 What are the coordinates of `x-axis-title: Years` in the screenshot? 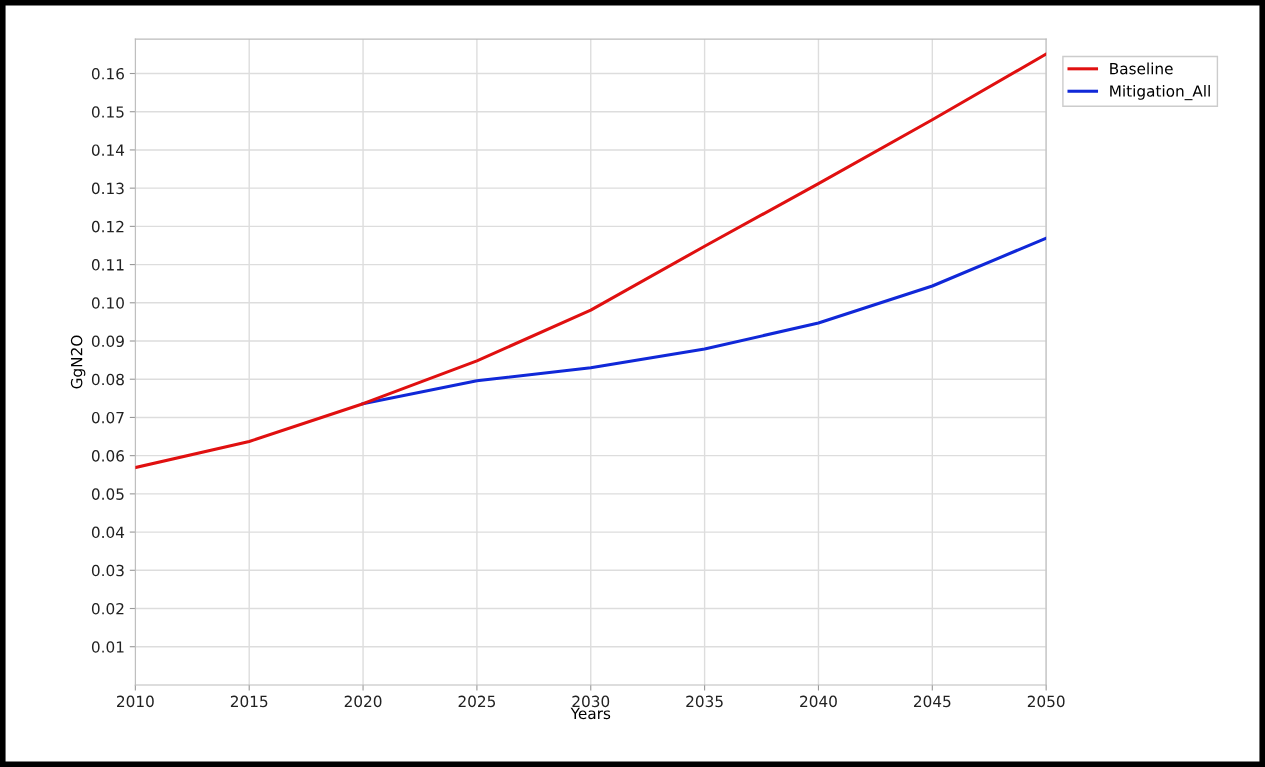 It's located at (590, 713).